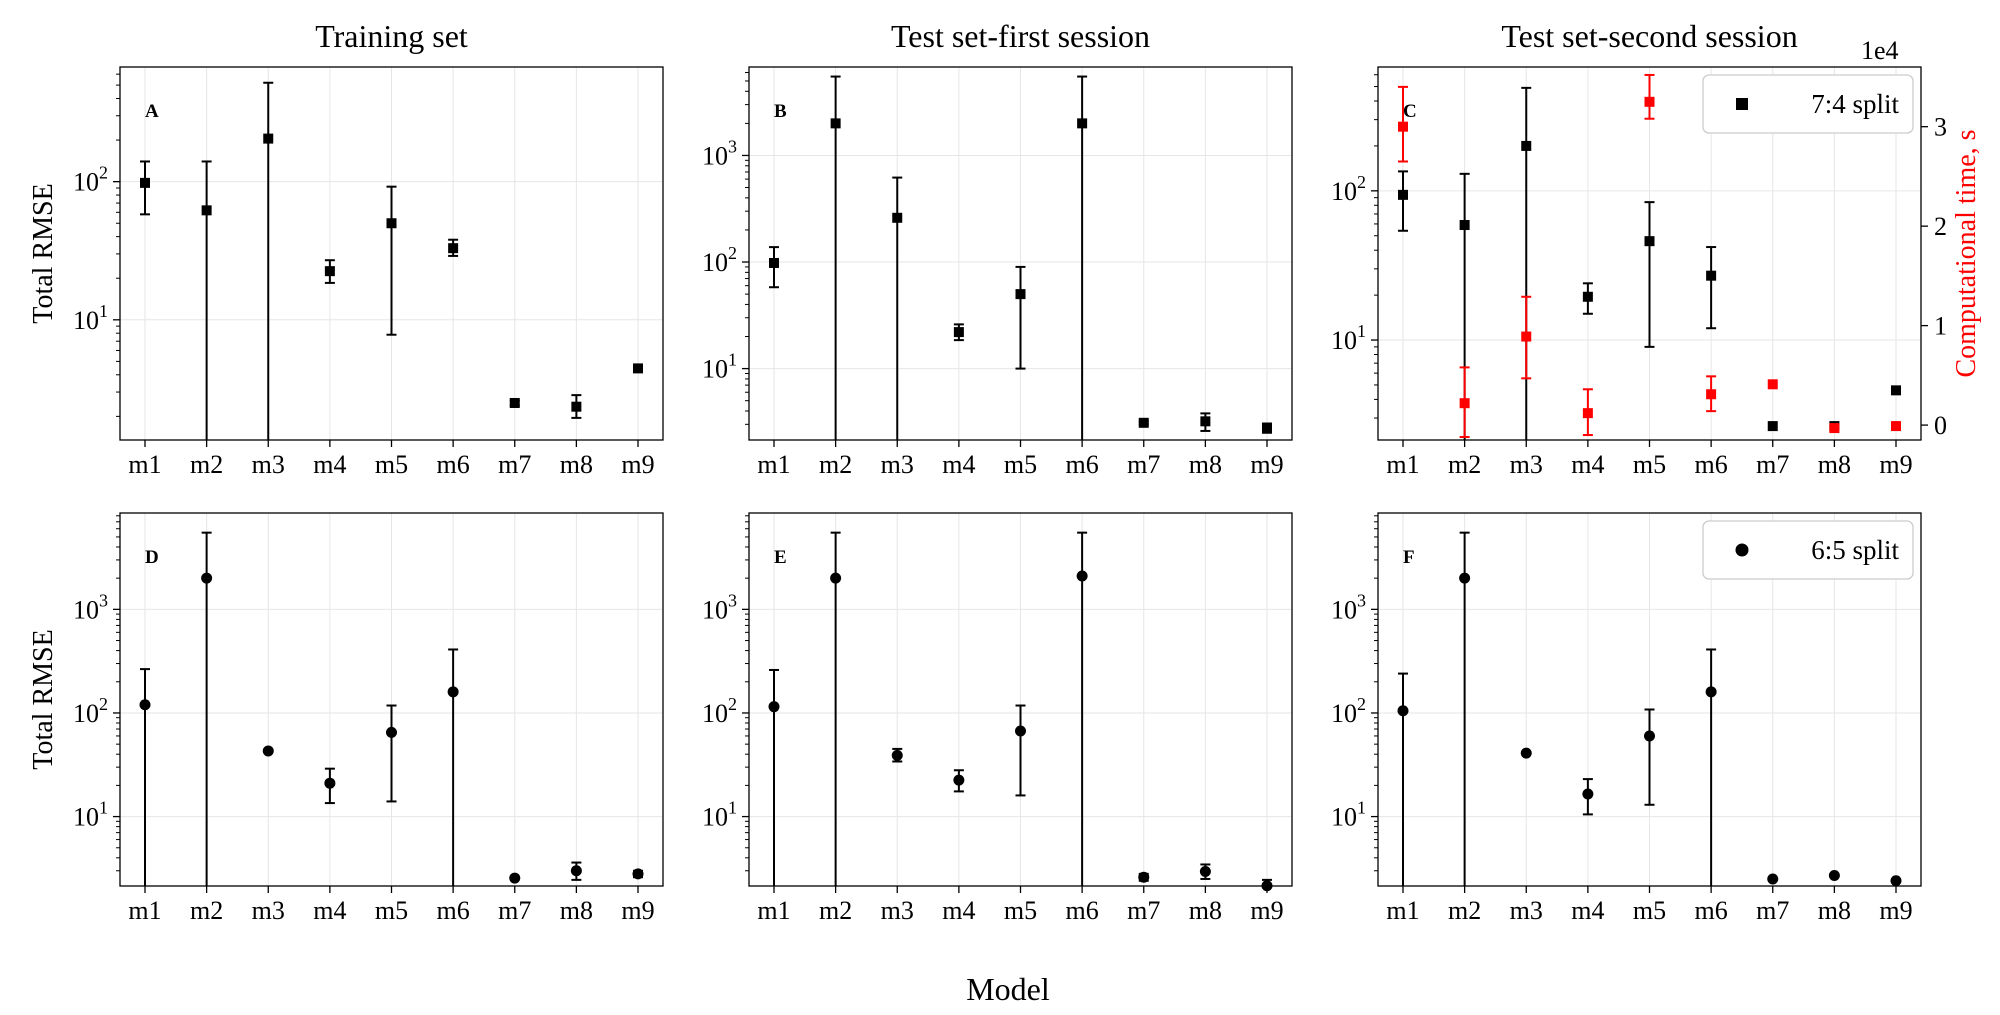 This screenshot has width=2000, height=1015. I want to click on panel-d: 10¹ 10² 10³ m1 m2 m3 m4 m5 m6 m7 m8 m9 D Total RMSE, so click(346, 718).